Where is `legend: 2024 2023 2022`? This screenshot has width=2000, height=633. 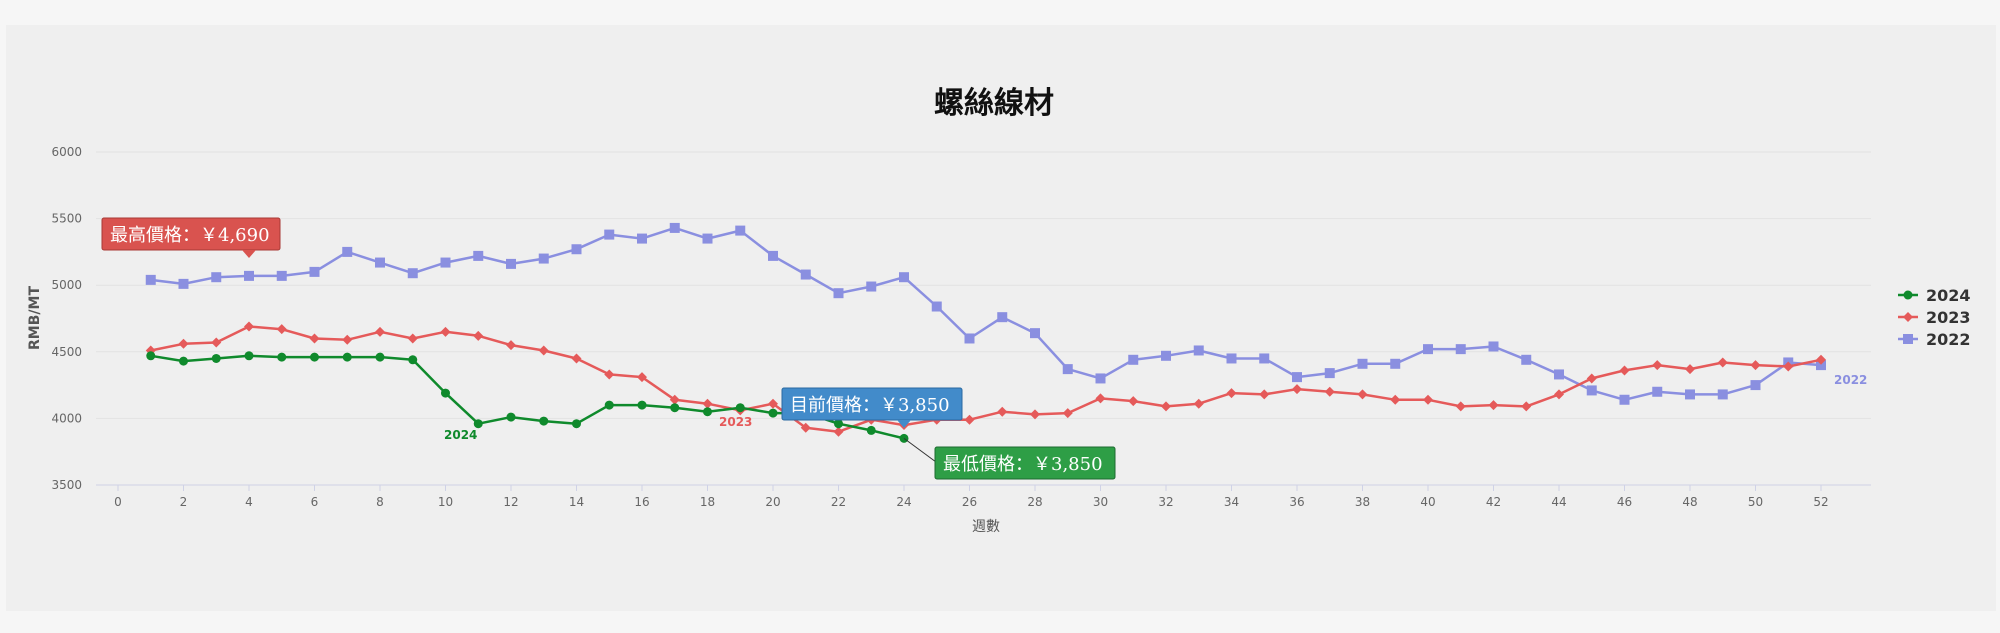
legend: 2024 2023 2022 is located at coordinates (1934, 317).